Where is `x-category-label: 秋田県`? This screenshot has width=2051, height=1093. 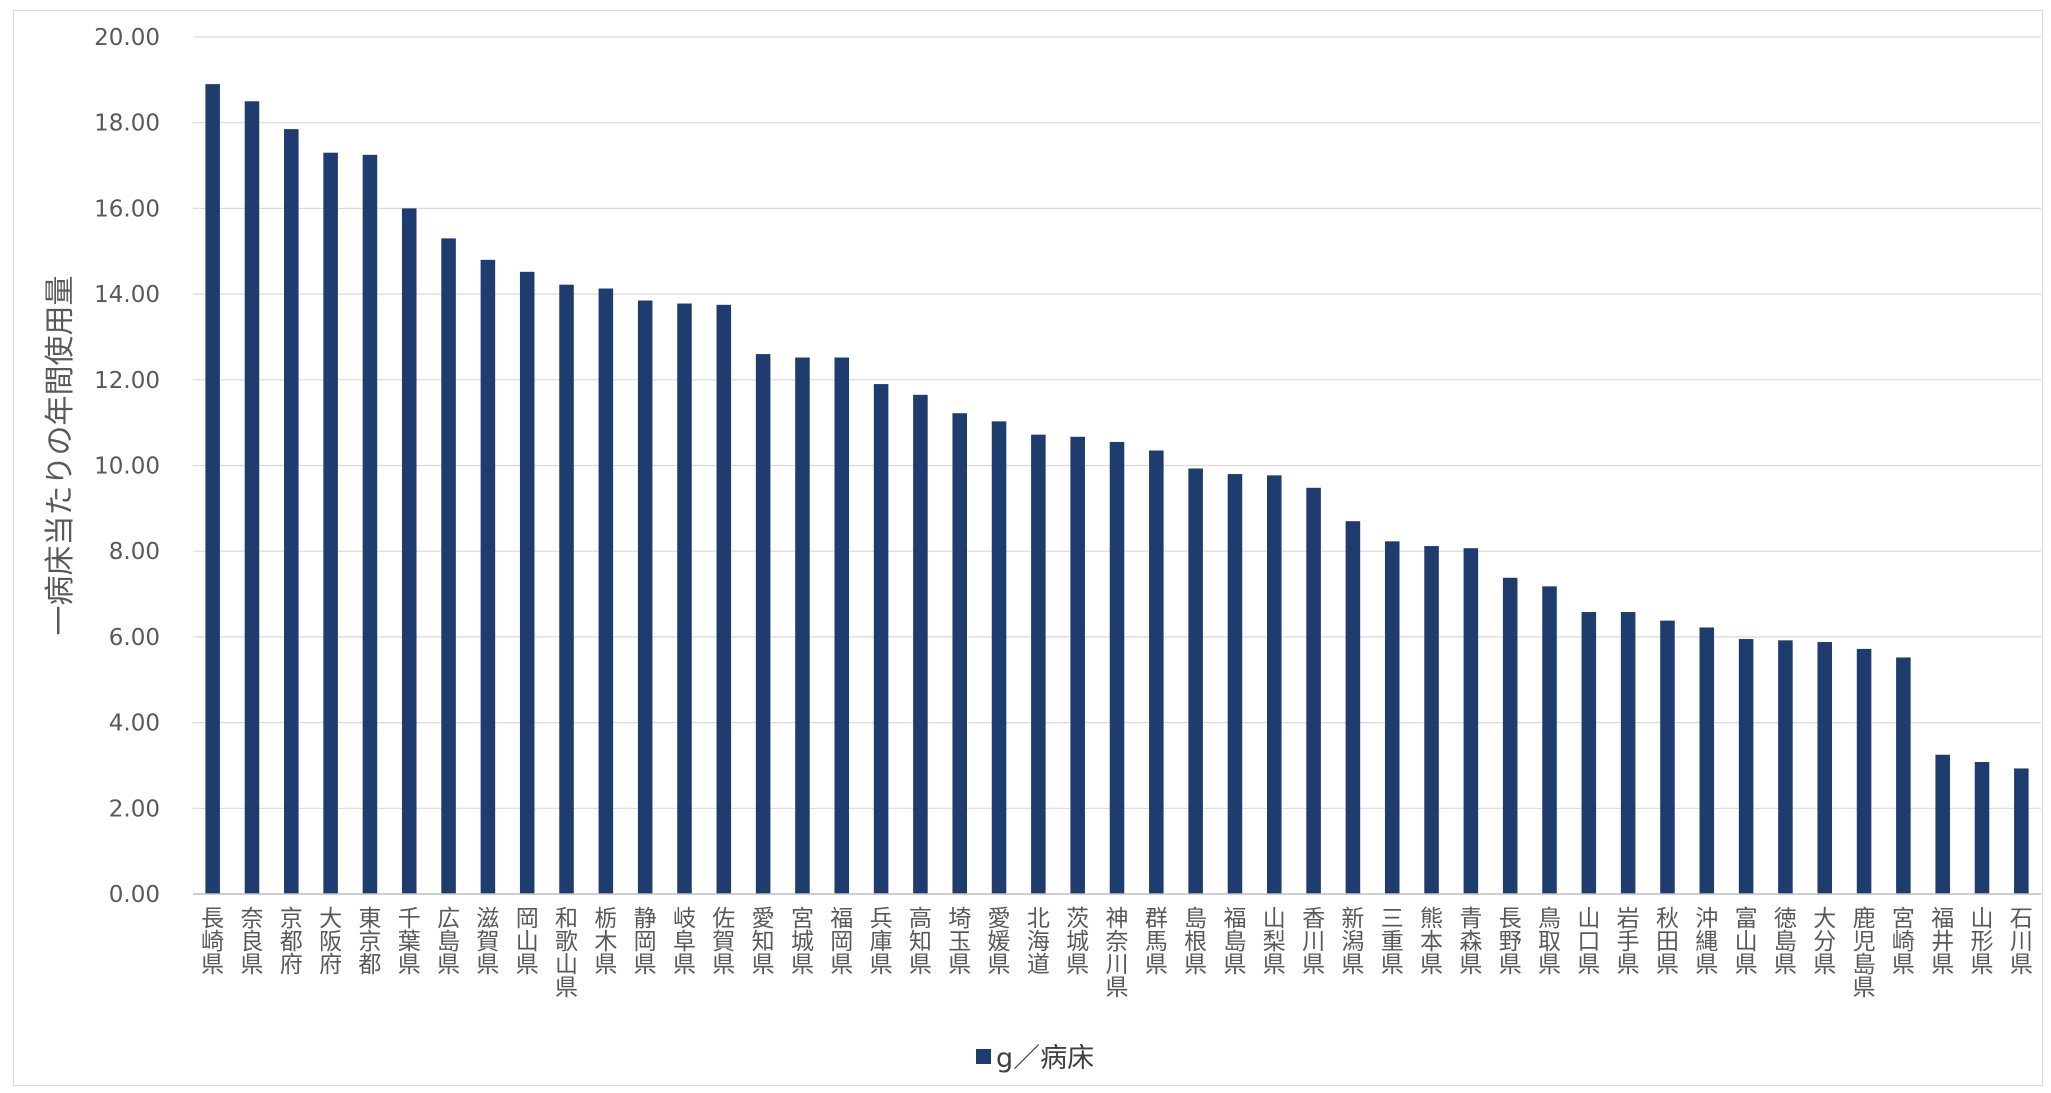
x-category-label: 秋田県 is located at coordinates (1665, 940).